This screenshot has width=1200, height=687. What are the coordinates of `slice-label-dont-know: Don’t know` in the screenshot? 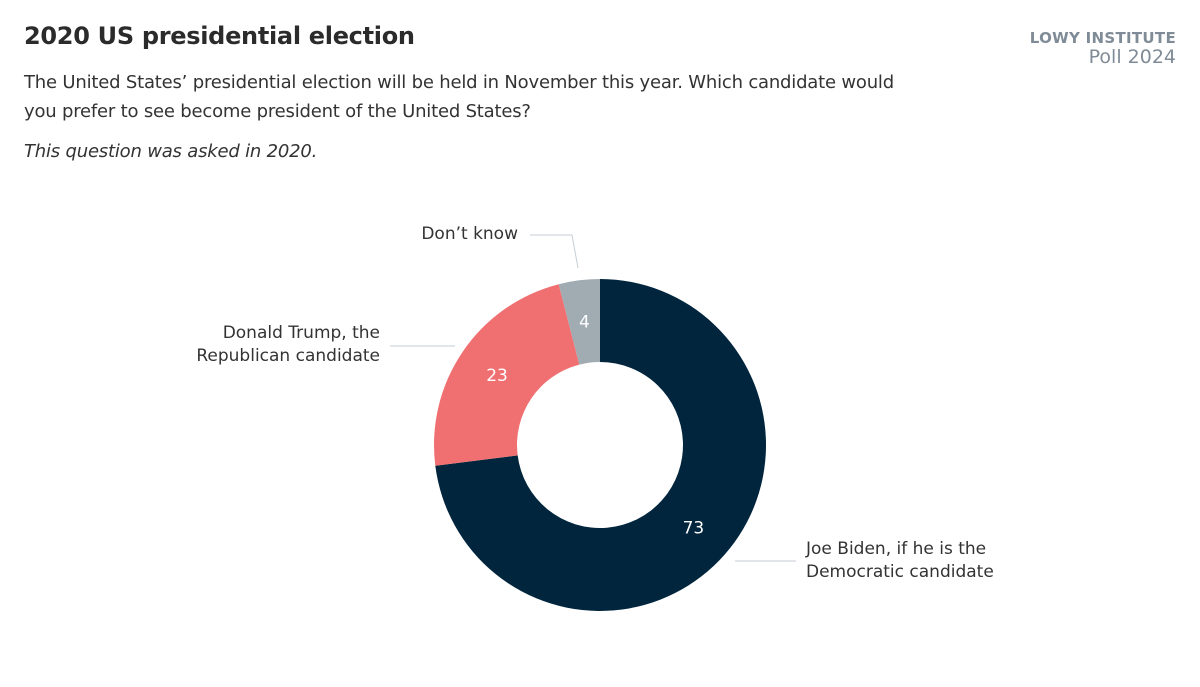 It's located at (469, 234).